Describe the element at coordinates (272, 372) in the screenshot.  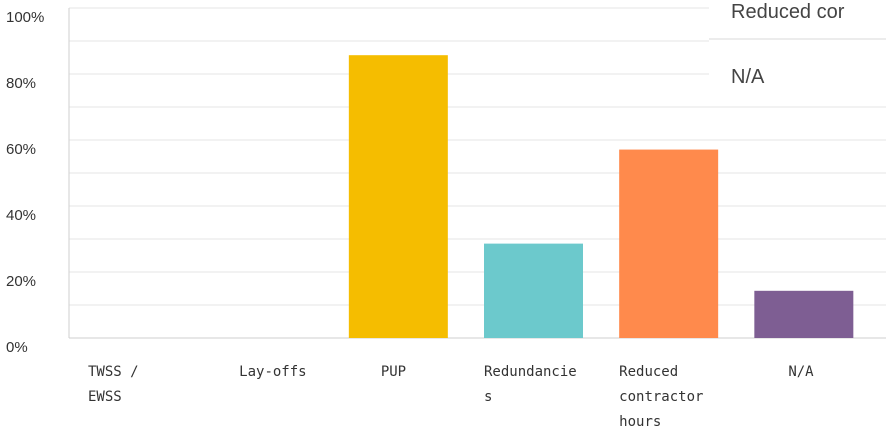
I see `x-category-label: Lay-offs` at that location.